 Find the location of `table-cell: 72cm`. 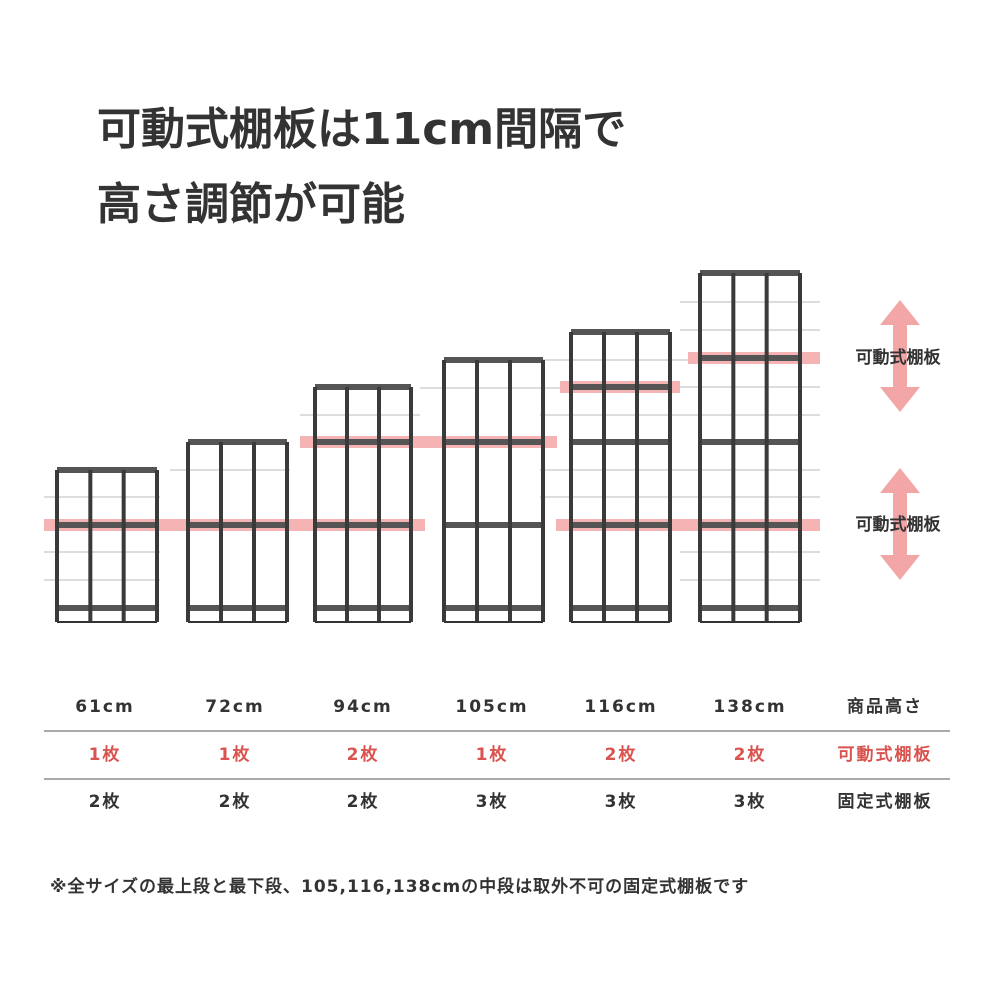

table-cell: 72cm is located at coordinates (234, 707).